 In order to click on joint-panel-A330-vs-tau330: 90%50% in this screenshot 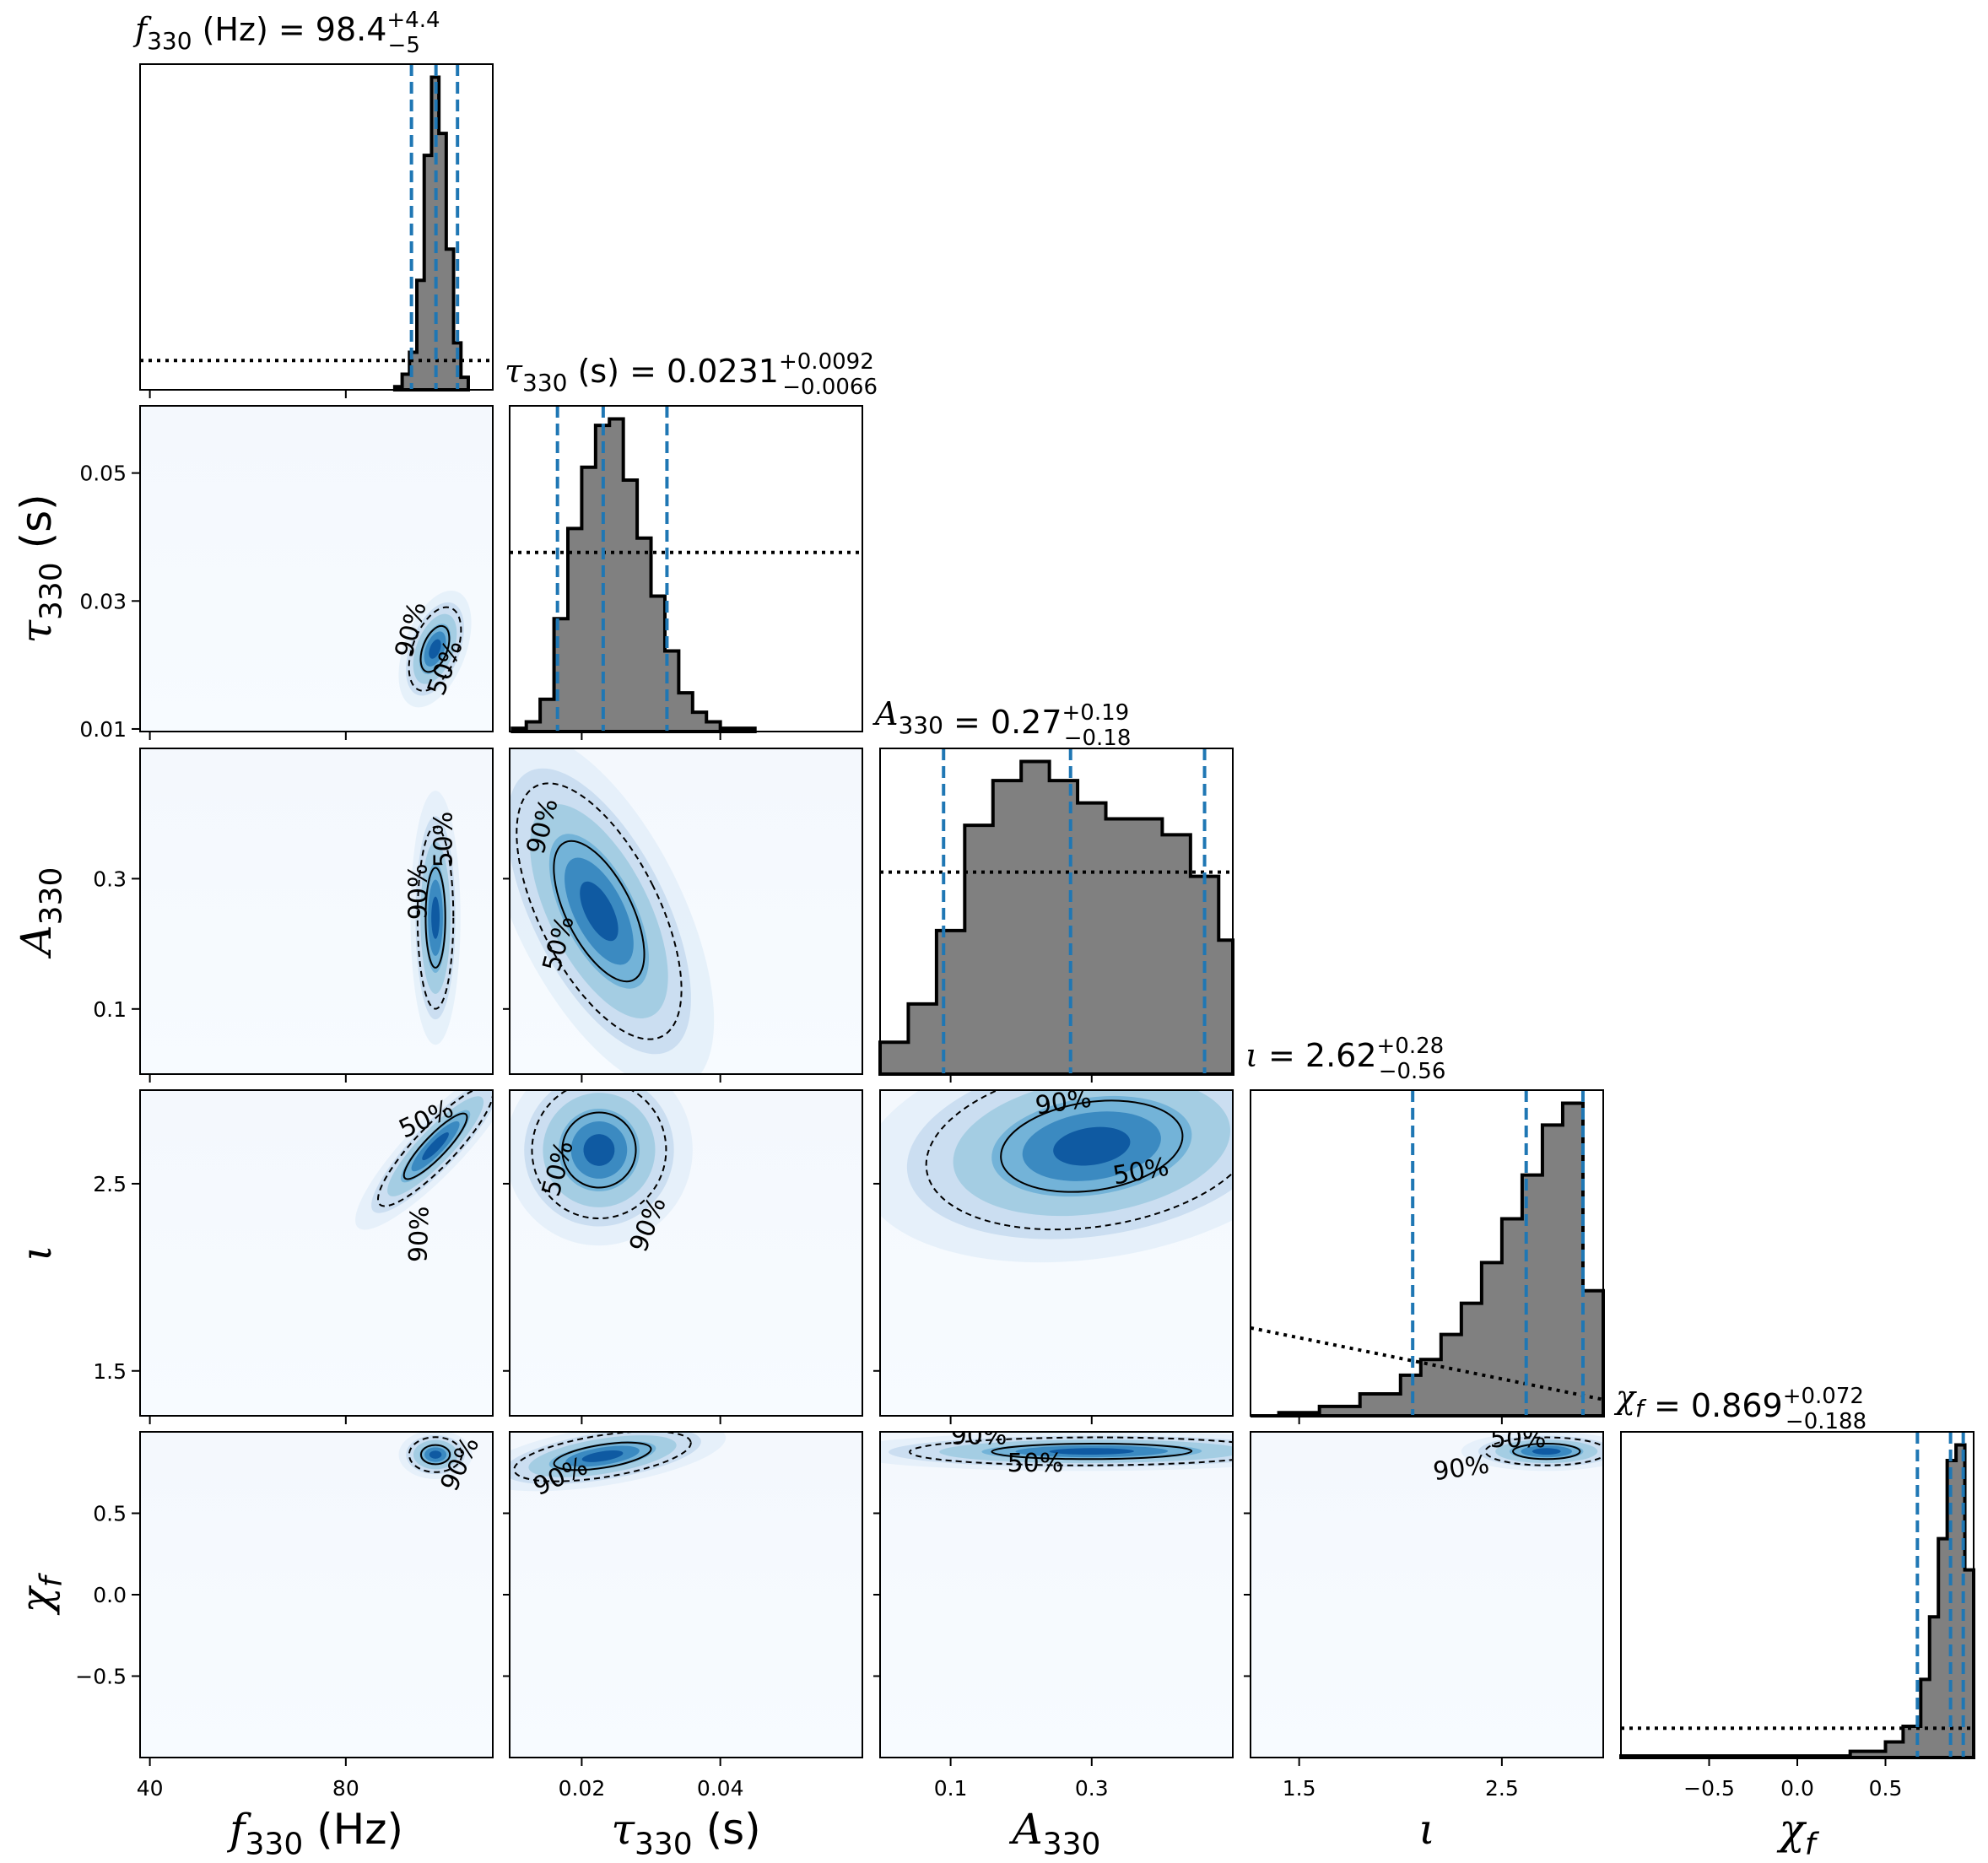, I will do `click(686, 911)`.